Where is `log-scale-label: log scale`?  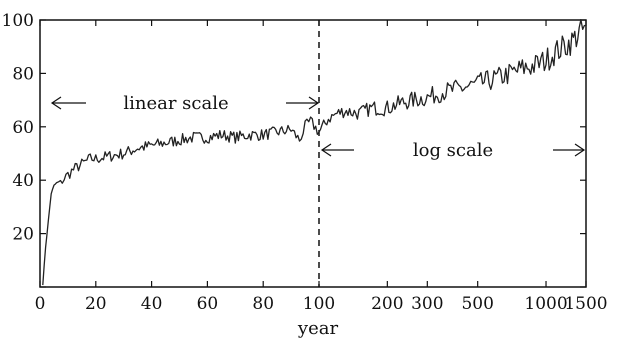 log-scale-label: log scale is located at coordinates (453, 150).